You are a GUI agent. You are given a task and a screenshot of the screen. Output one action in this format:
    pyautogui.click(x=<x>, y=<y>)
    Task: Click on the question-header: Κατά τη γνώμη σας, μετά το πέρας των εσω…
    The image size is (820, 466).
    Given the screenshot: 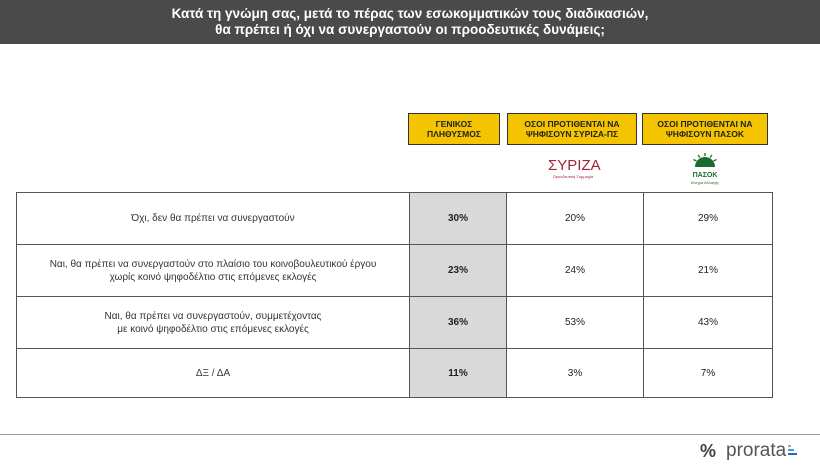 What is the action you would take?
    pyautogui.click(x=410, y=22)
    